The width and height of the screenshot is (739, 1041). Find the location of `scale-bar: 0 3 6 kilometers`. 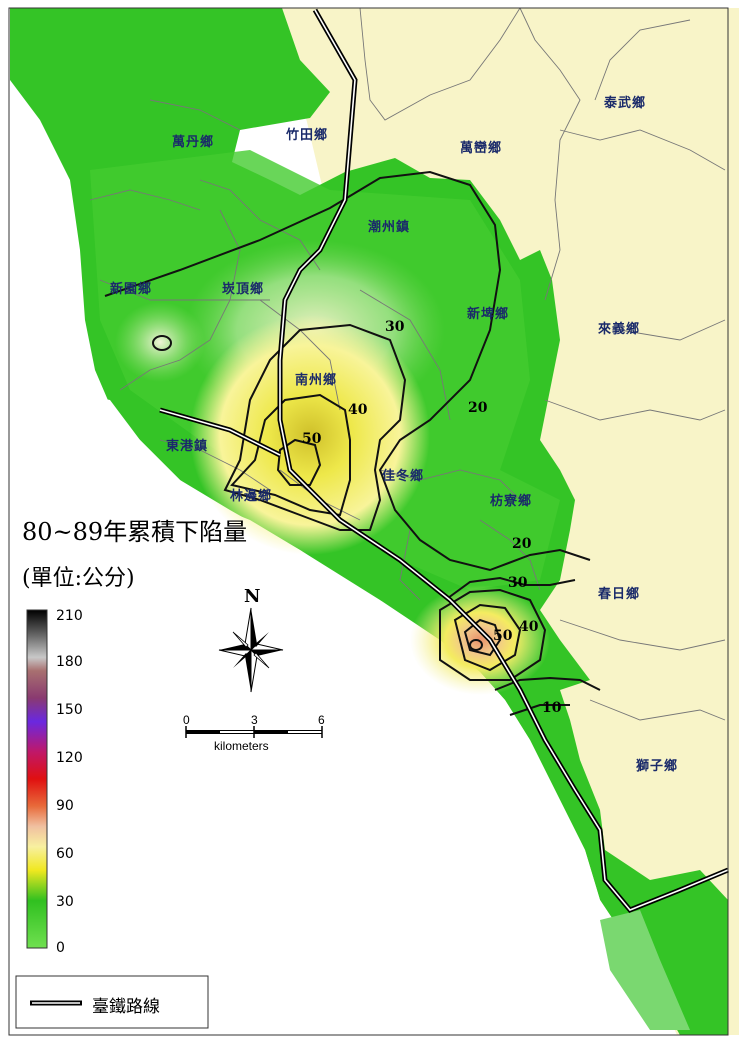

scale-bar: 0 3 6 kilometers is located at coordinates (254, 733).